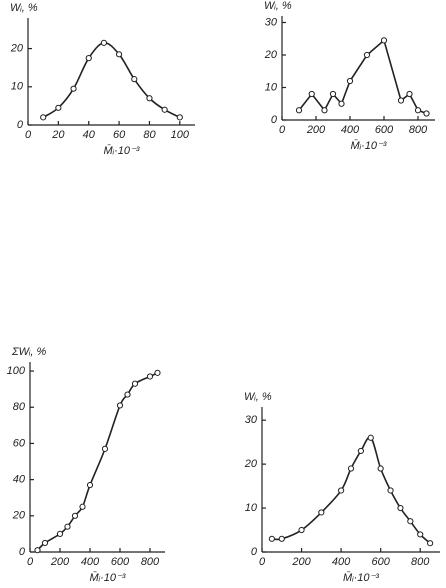 This screenshot has height=588, width=446. I want to click on y-tick-label: 80, so click(19, 407).